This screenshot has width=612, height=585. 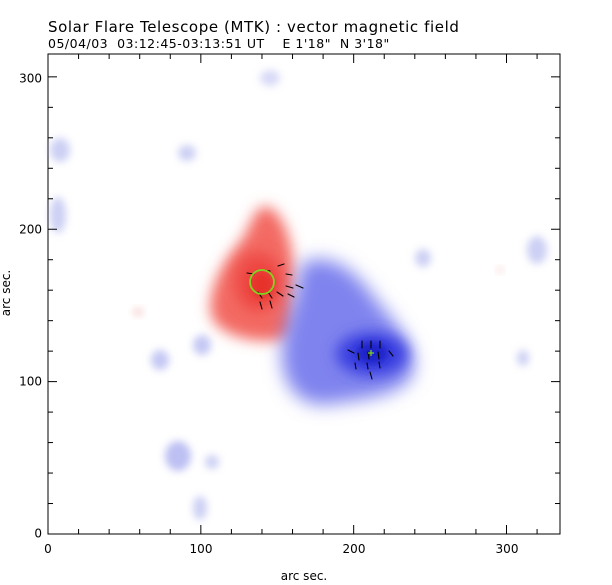 What do you see at coordinates (38, 534) in the screenshot?
I see `y-tick-label: 0` at bounding box center [38, 534].